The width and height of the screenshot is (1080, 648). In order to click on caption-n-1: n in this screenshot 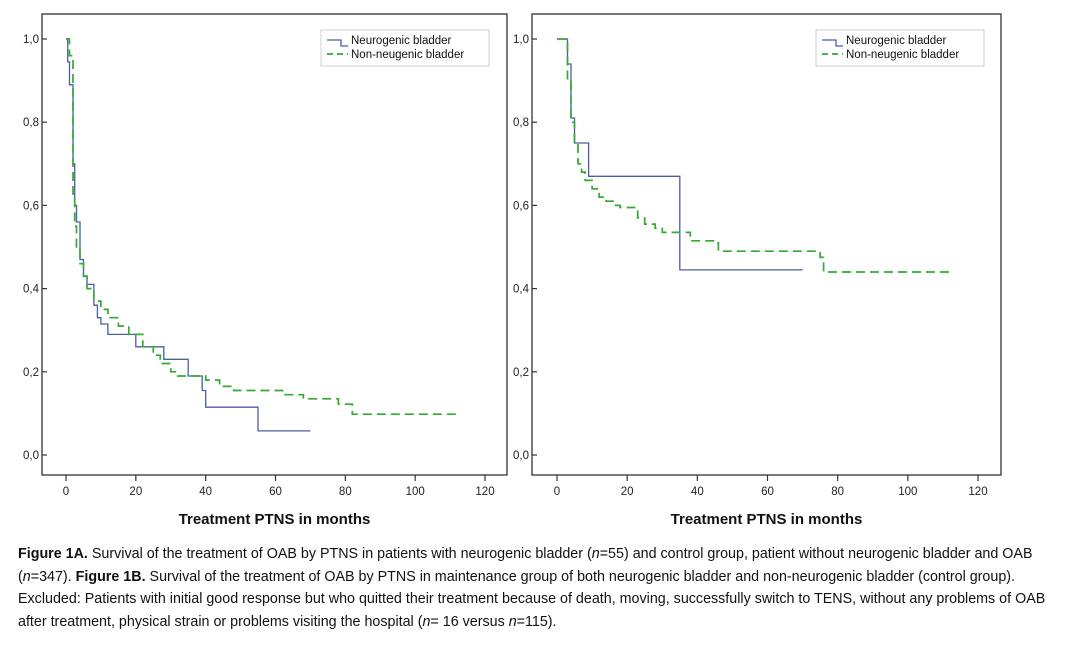, I will do `click(595, 554)`.